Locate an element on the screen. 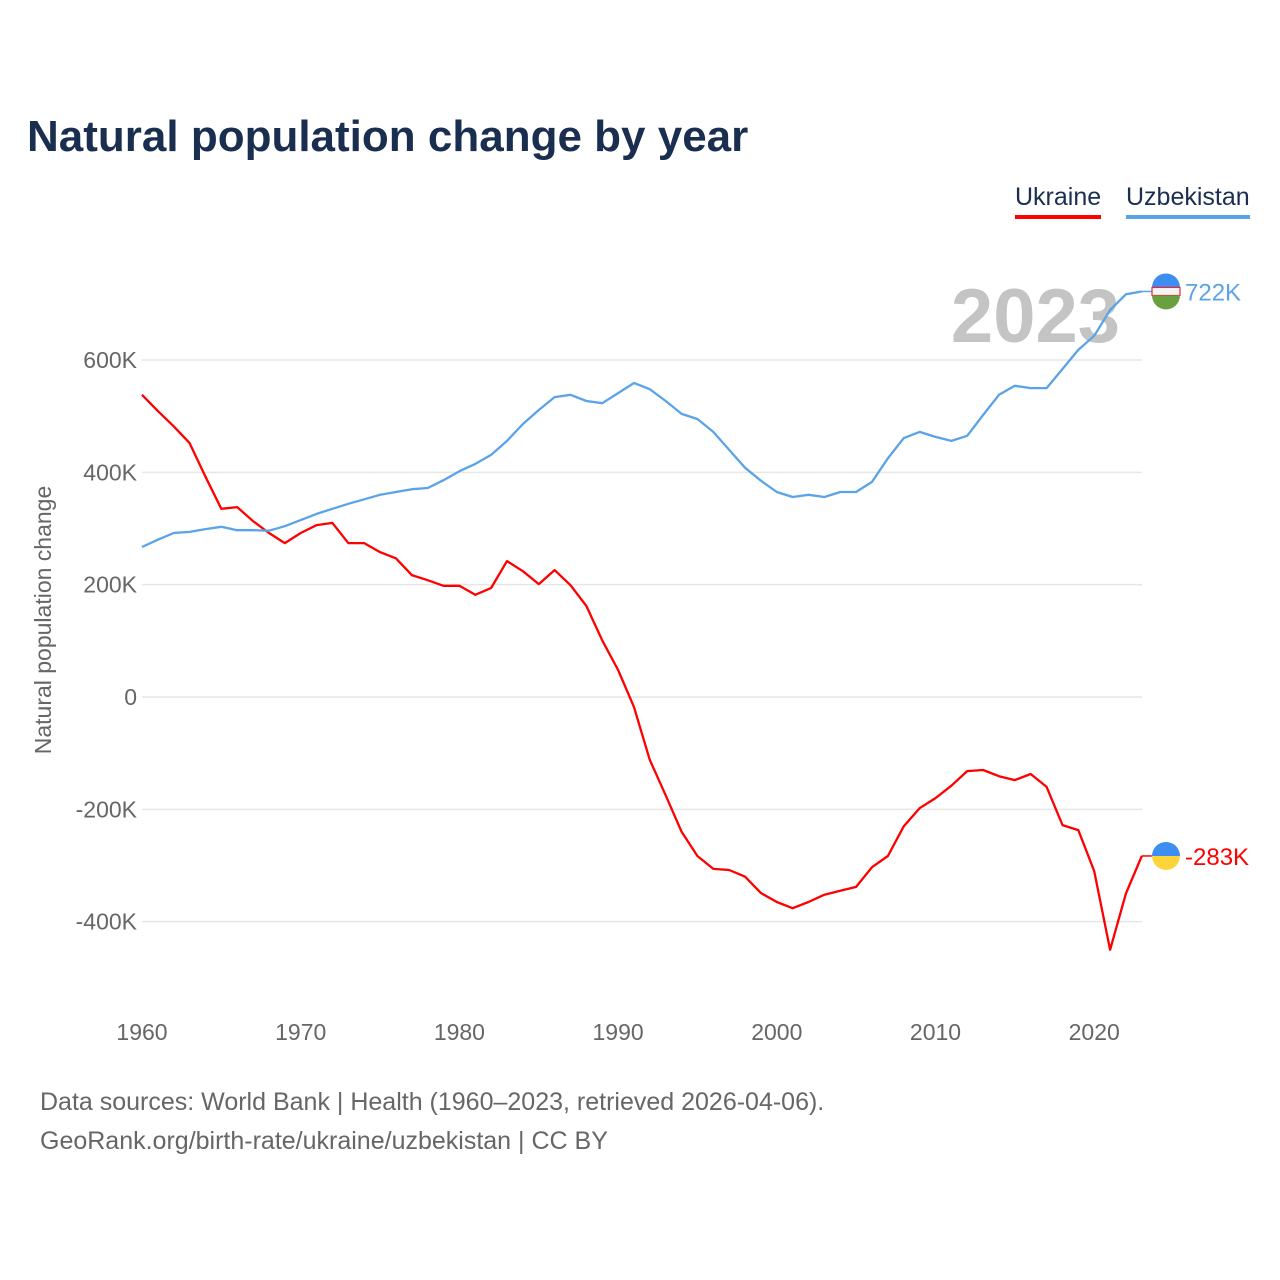  y-axis-label: Natural population change is located at coordinates (43, 620).